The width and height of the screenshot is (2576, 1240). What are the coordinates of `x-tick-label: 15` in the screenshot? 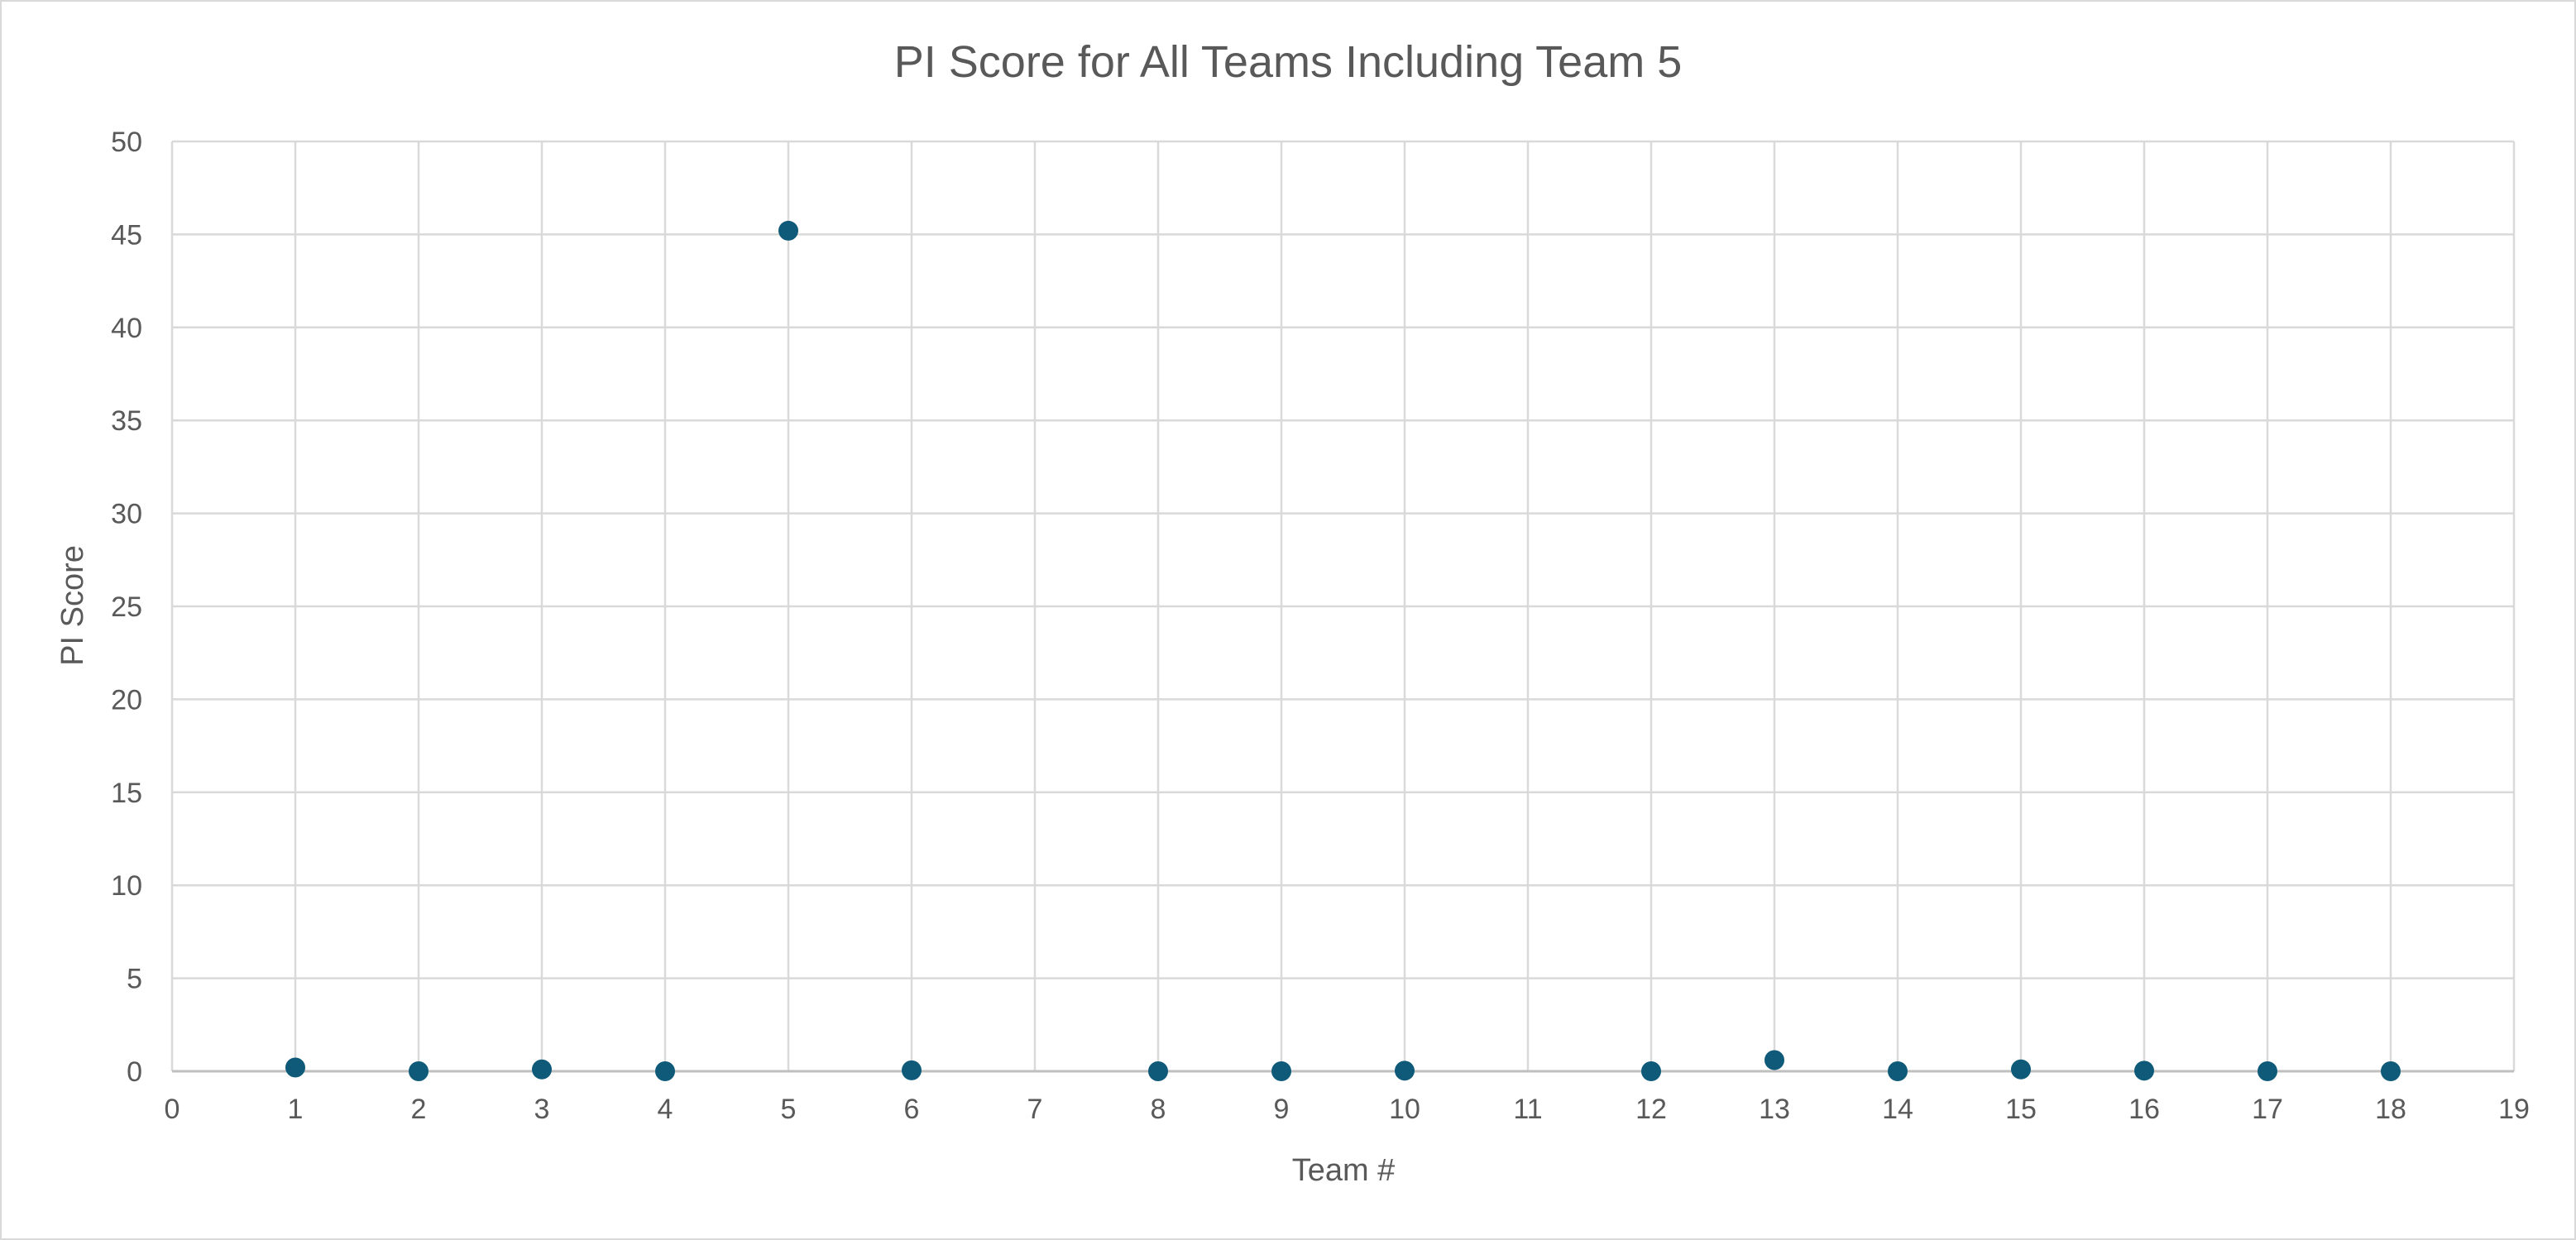 It's located at (2021, 1109).